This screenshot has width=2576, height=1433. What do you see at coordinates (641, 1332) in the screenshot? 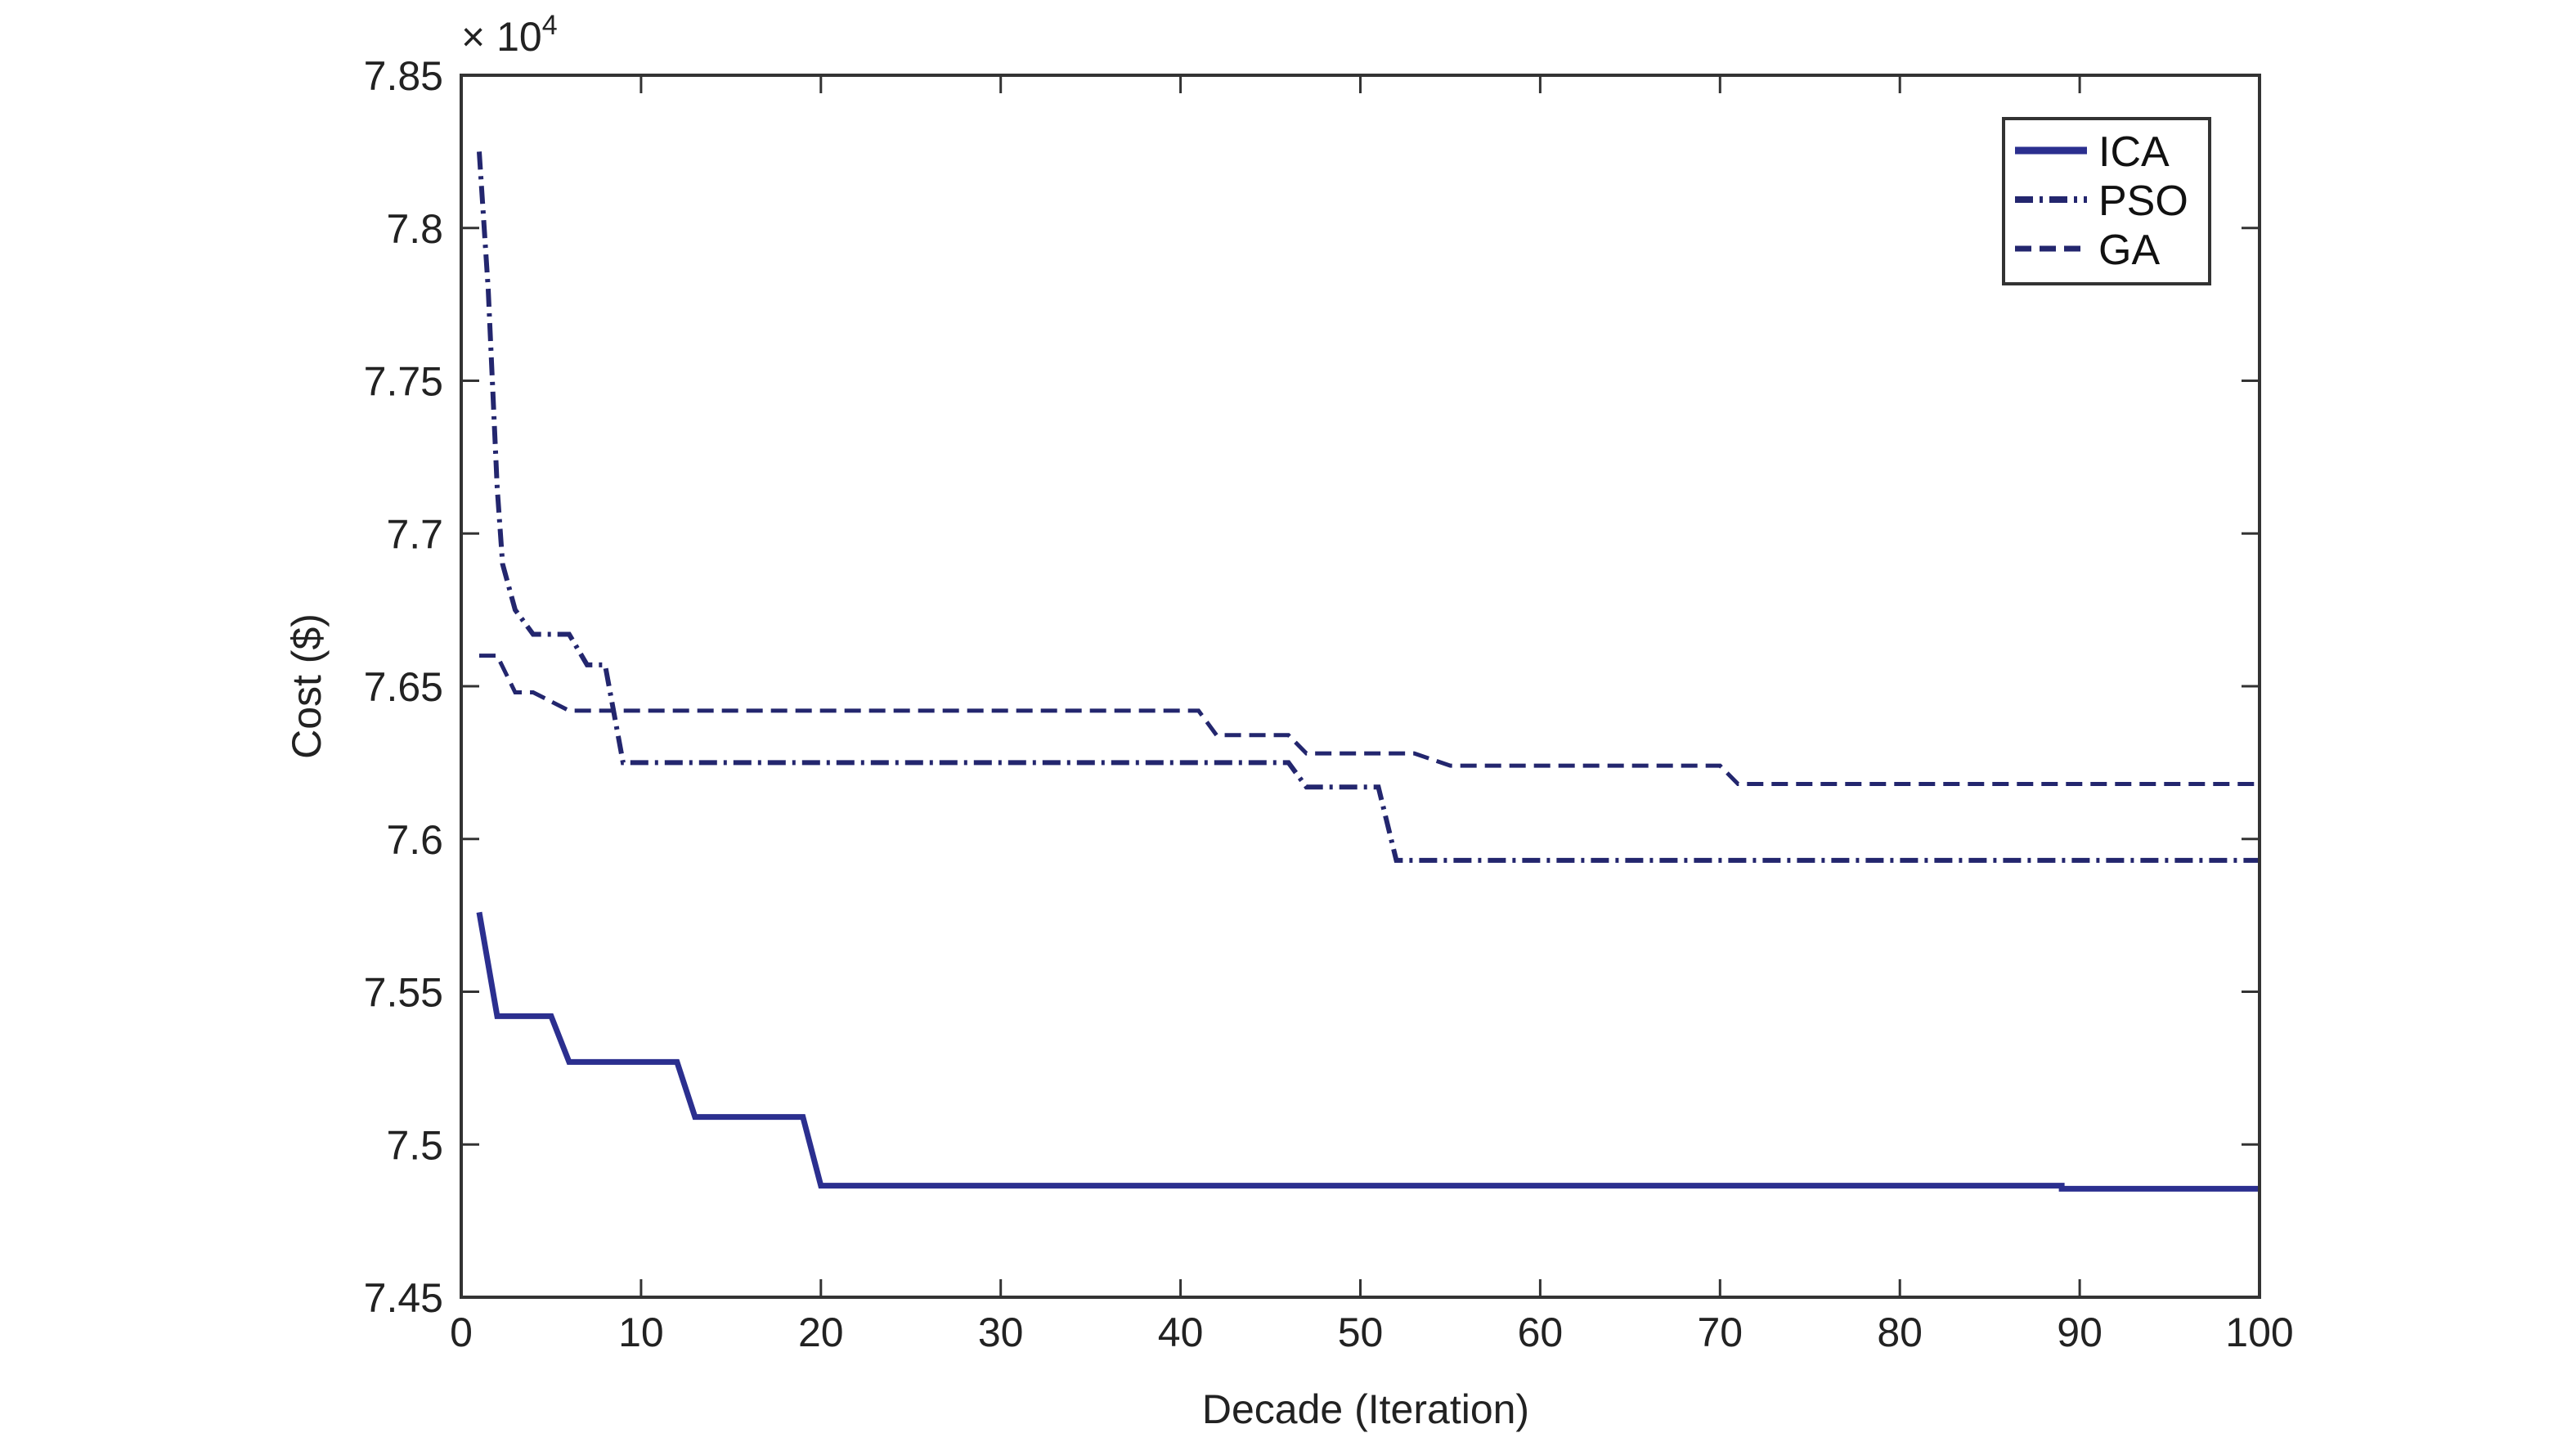
I see `x-tick-label: 10` at bounding box center [641, 1332].